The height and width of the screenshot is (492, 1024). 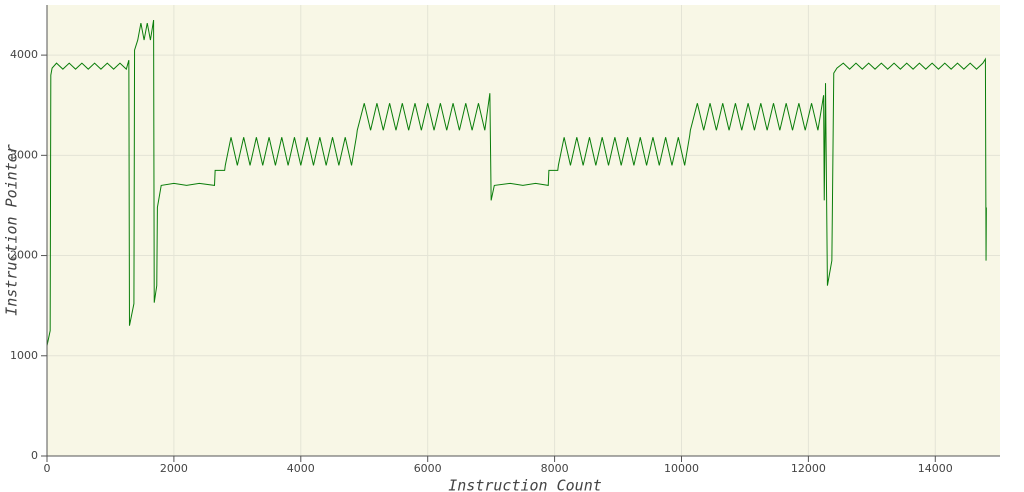 I want to click on y-tick-label: 0, so click(x=34, y=455).